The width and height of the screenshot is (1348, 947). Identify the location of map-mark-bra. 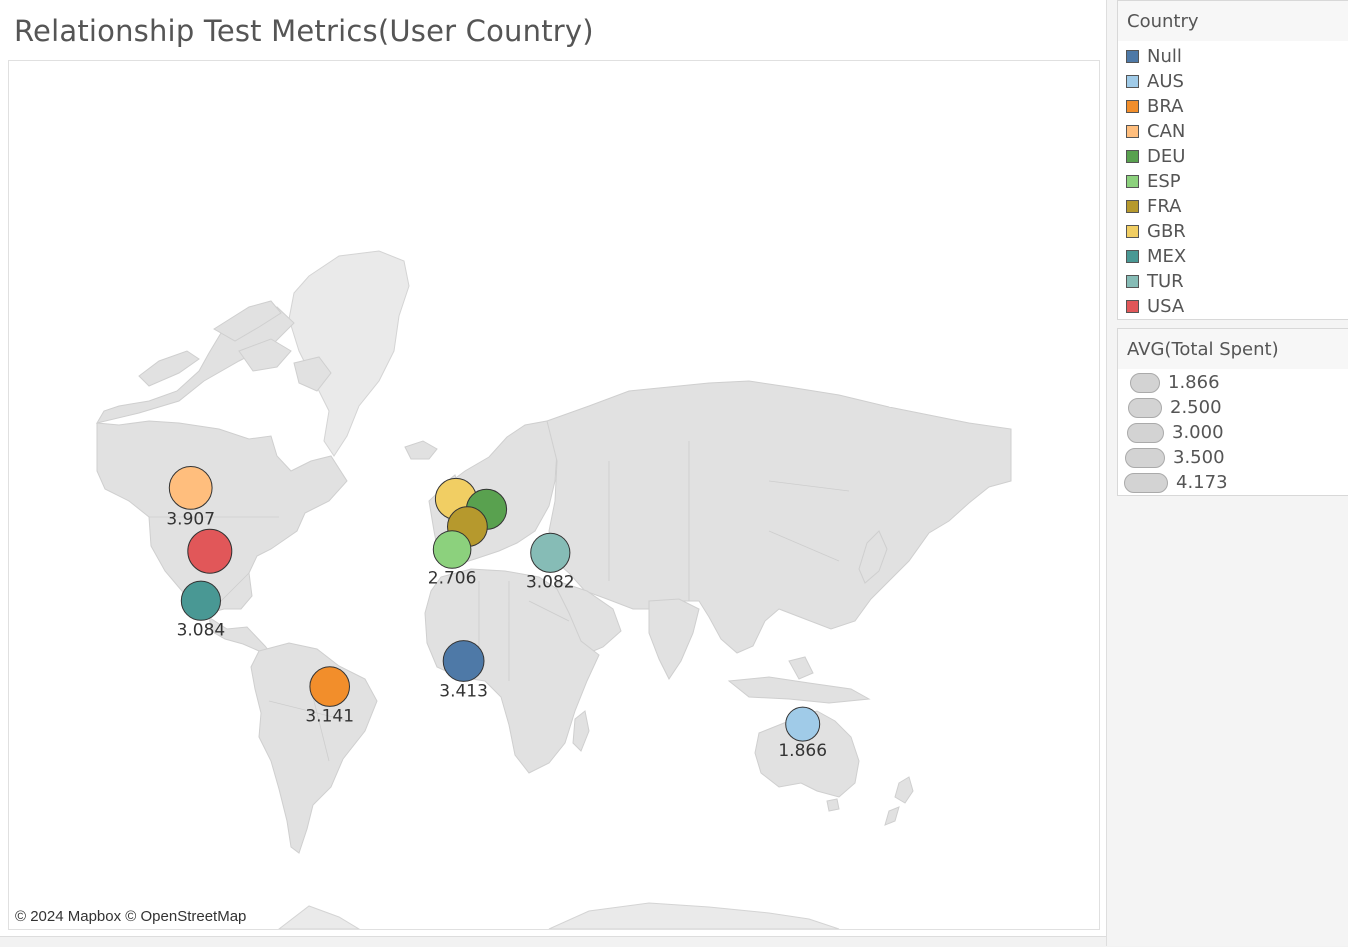
(330, 686).